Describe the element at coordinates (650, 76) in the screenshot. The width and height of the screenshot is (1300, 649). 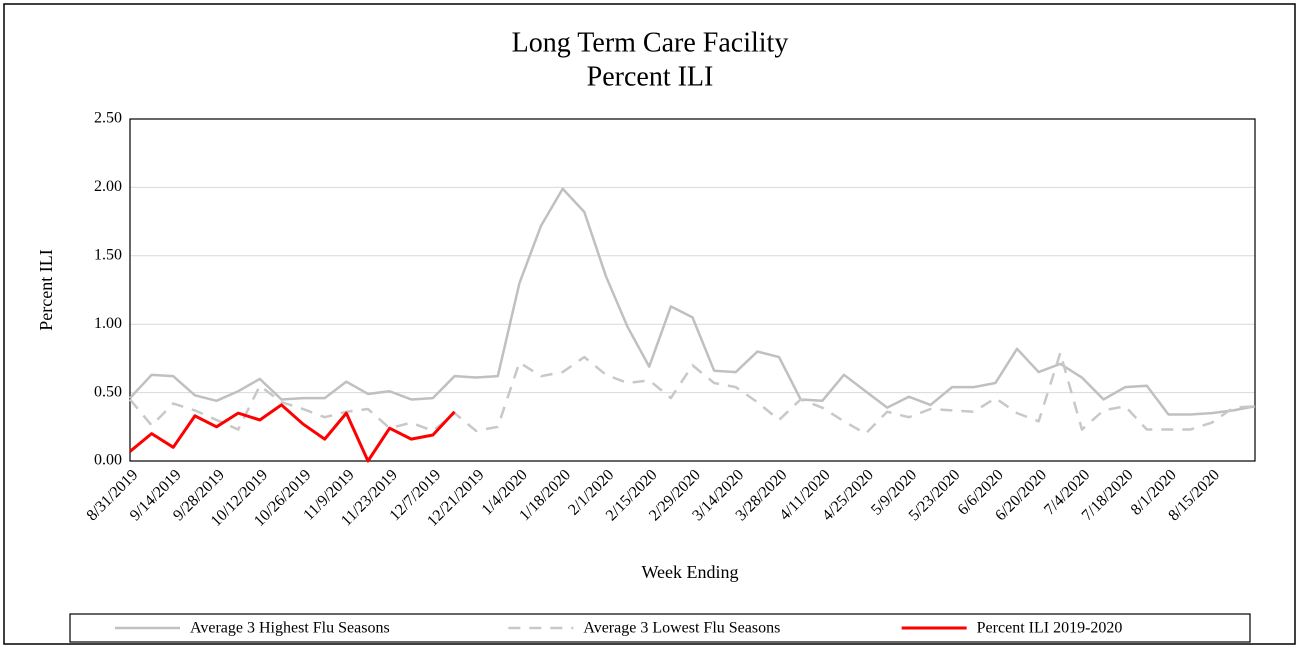
I see `chart-title: Percent ILI` at that location.